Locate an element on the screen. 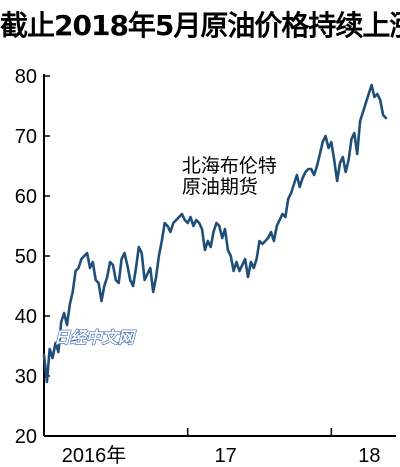 The height and width of the screenshot is (467, 400). watermark-logo: 日经中文网 is located at coordinates (95, 337).